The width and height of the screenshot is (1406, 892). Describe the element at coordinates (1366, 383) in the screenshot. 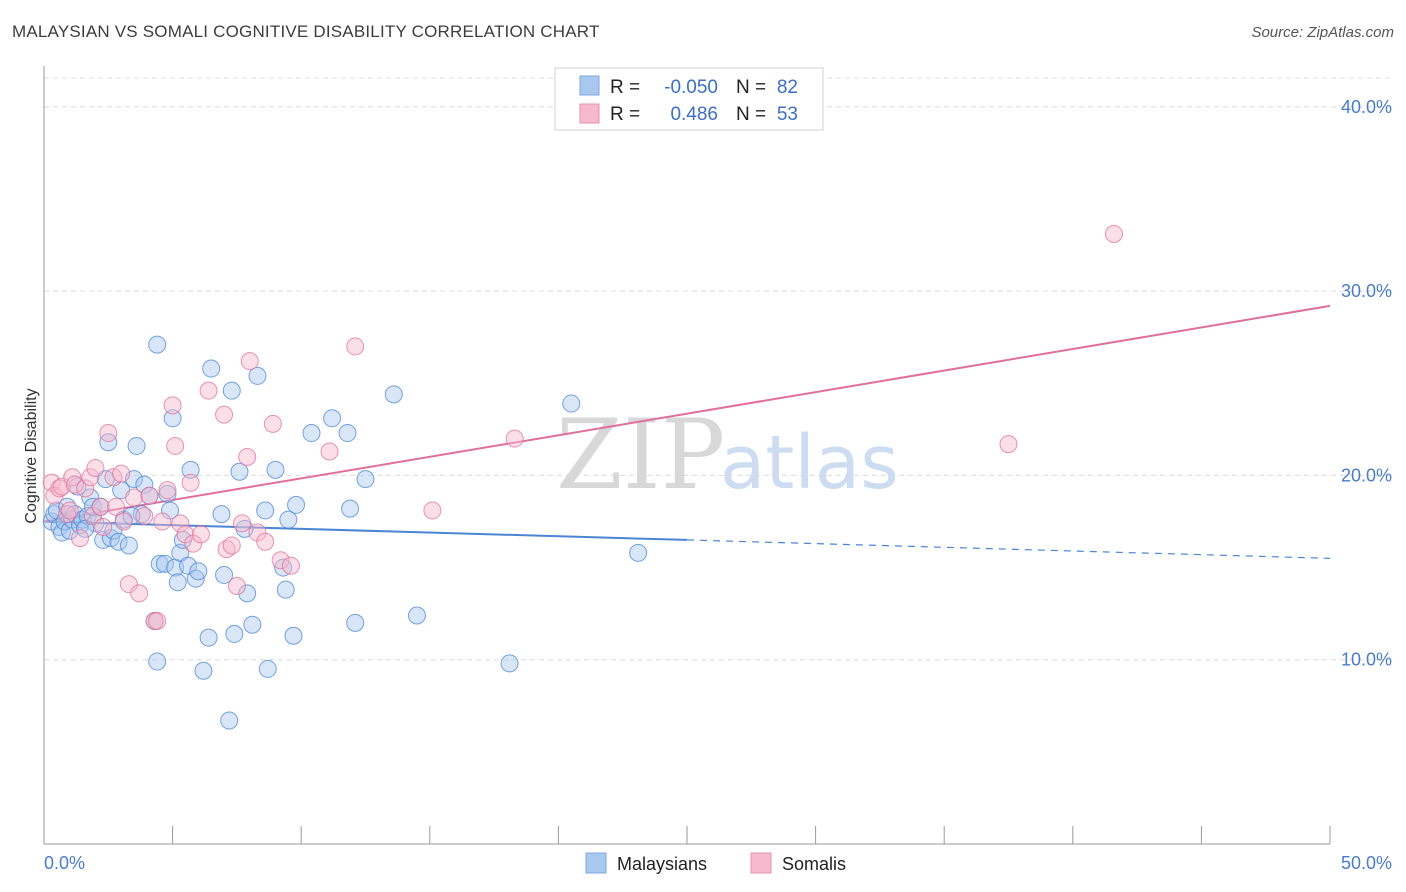

I see `y-tick-labels: 10.0% 20.0% 30.0% 40.0%` at that location.